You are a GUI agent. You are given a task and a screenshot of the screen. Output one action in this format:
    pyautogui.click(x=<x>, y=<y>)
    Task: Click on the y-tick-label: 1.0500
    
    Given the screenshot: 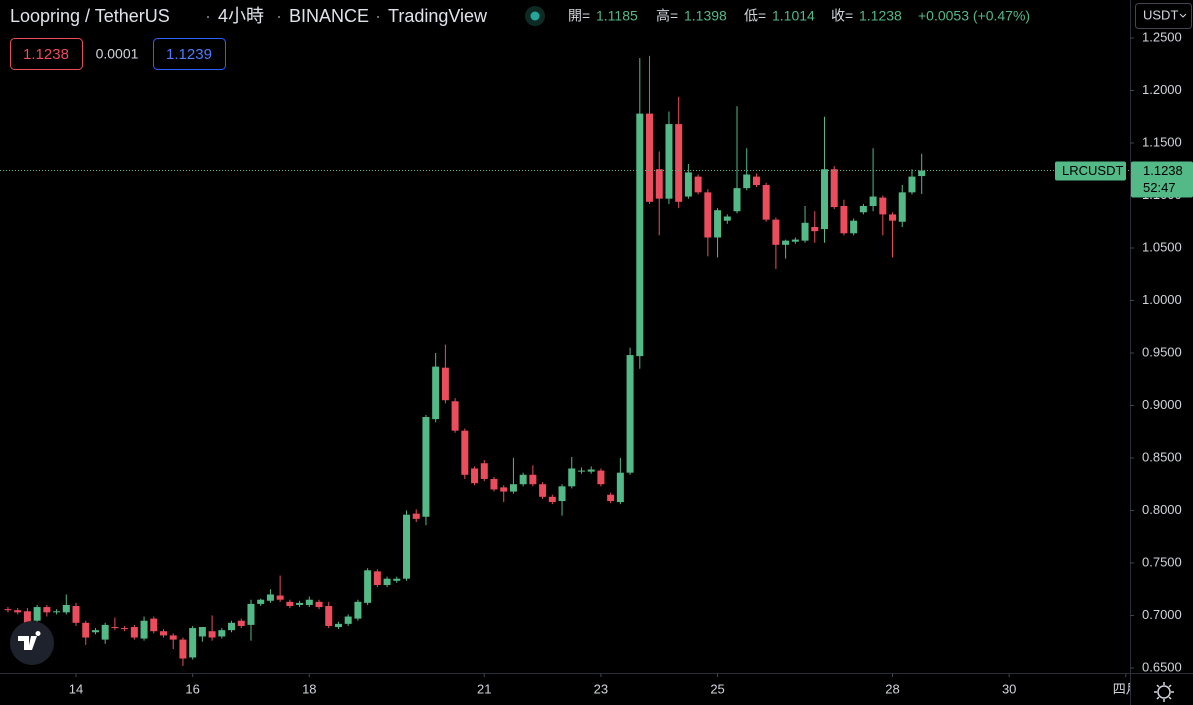 What is the action you would take?
    pyautogui.click(x=1162, y=246)
    